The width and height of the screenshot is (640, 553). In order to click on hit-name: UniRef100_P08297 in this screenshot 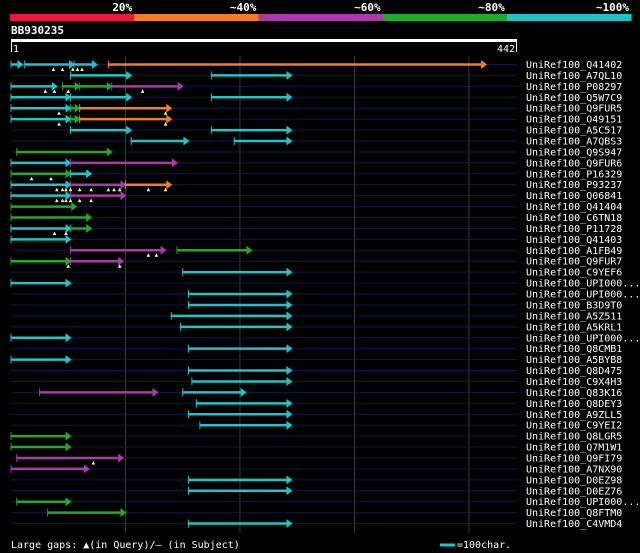, I will do `click(574, 87)`.